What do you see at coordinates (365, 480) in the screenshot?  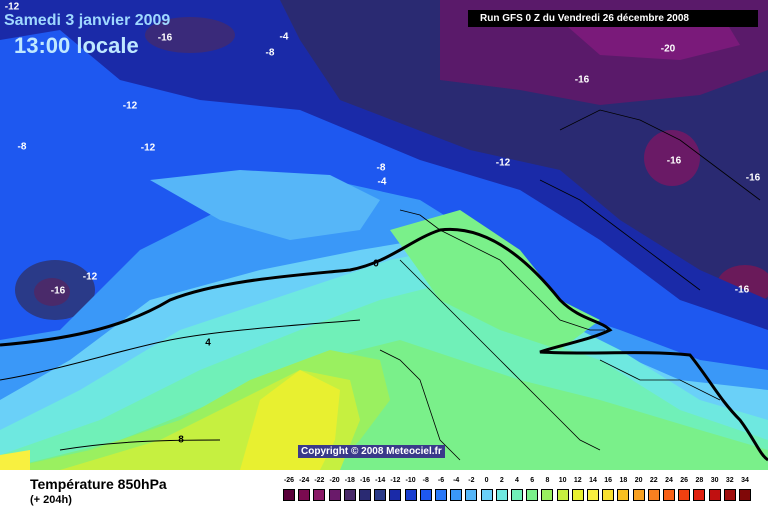 I see `legend-tick-label: -16` at bounding box center [365, 480].